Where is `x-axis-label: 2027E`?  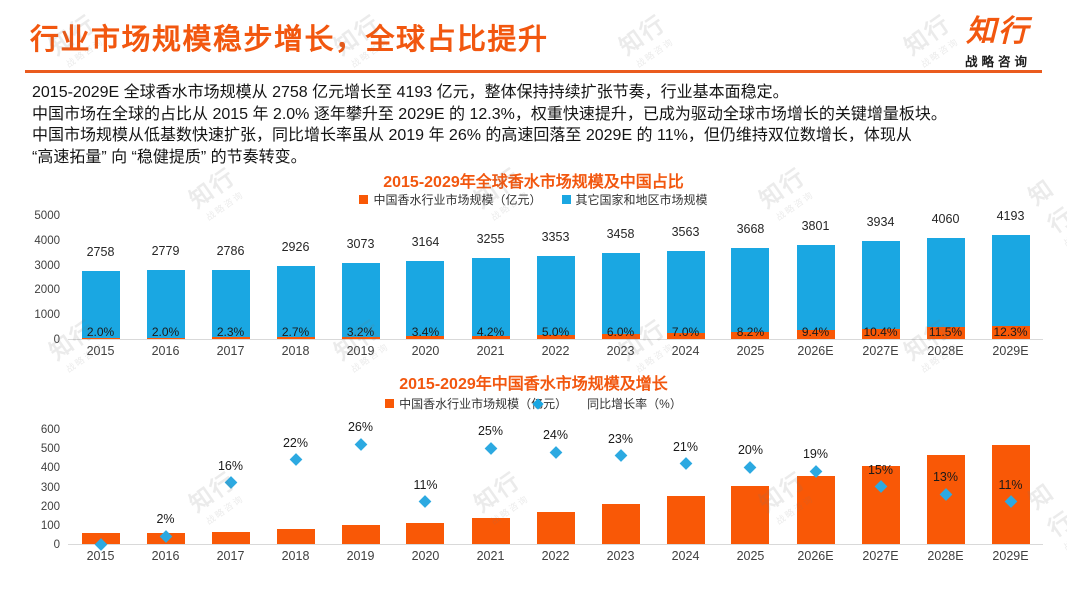
x-axis-label: 2027E is located at coordinates (880, 556).